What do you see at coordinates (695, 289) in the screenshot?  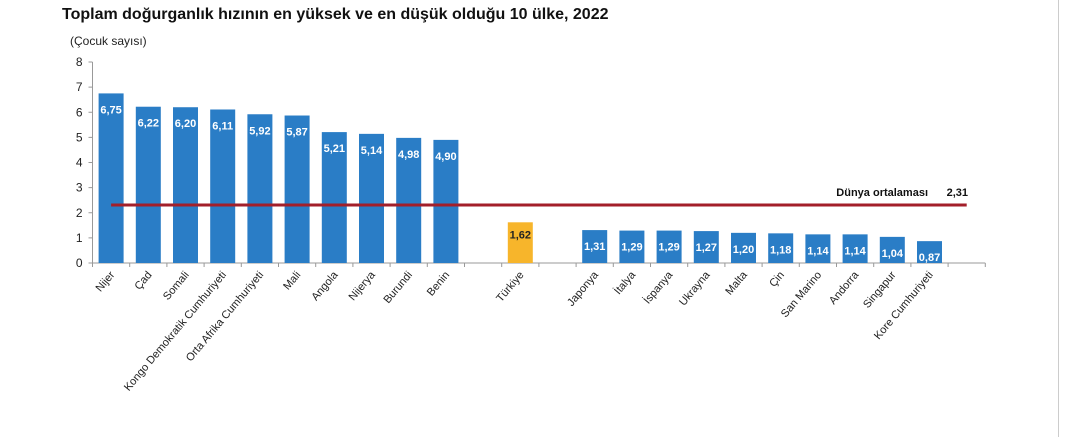 I see `x-tick-label: Ukrayna` at bounding box center [695, 289].